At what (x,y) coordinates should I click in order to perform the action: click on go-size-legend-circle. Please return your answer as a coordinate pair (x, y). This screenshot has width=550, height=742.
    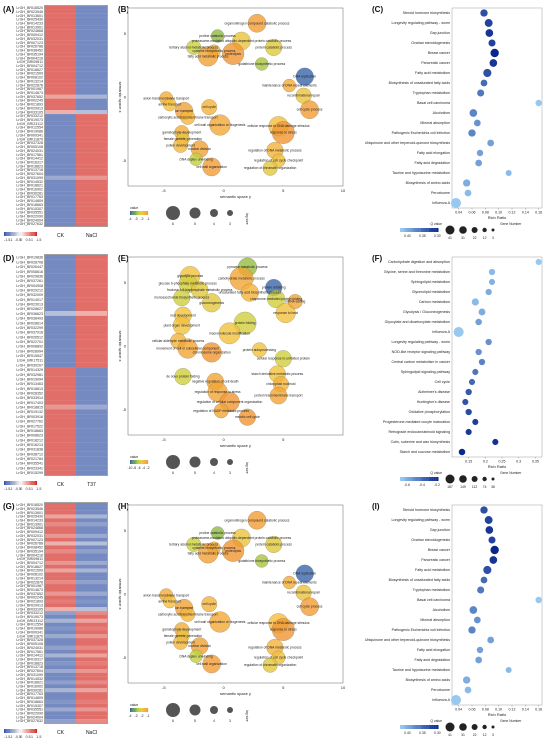
    Looking at the image, I should click on (214, 213).